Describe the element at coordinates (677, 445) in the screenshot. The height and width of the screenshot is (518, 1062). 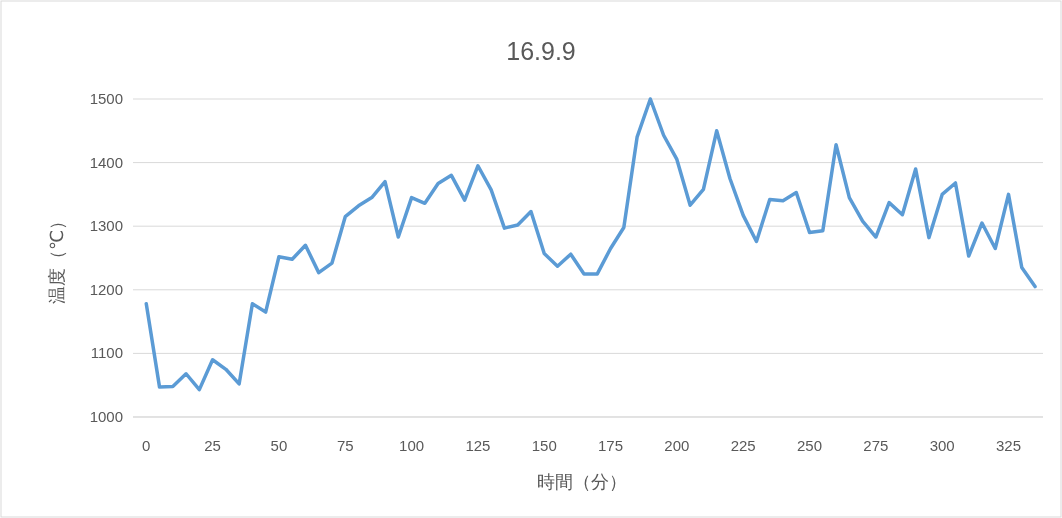
I see `x-tick-label: 200` at that location.